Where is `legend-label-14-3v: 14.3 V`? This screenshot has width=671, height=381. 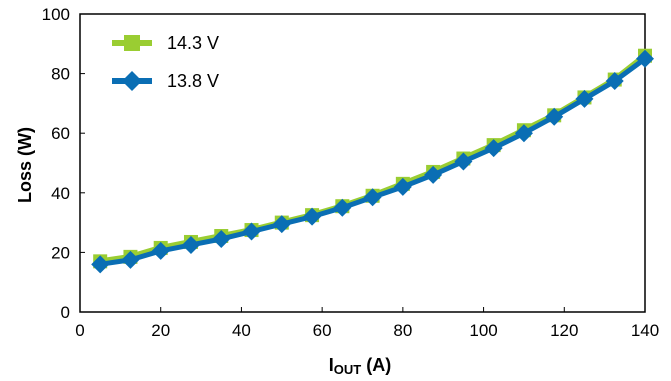
legend-label-14-3v: 14.3 V is located at coordinates (193, 43).